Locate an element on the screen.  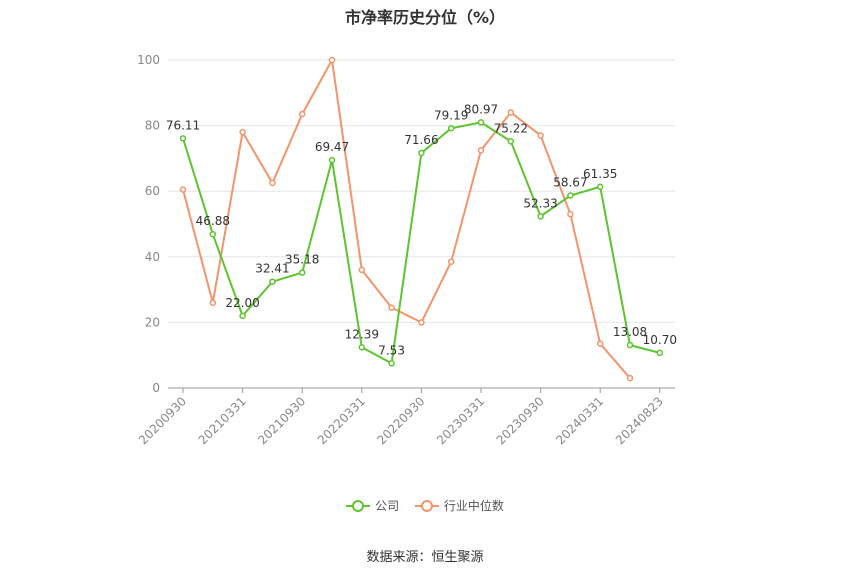
legend-swatch-industry-median is located at coordinates (426, 506).